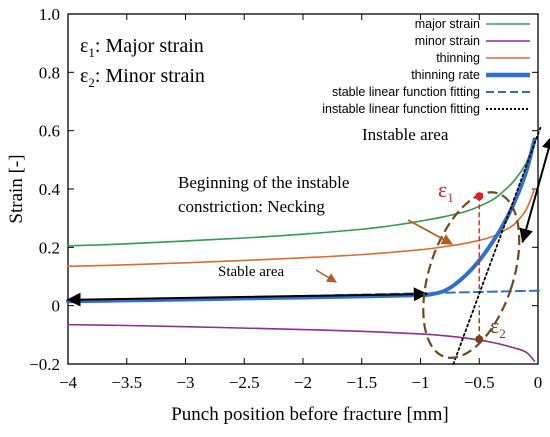 This screenshot has width=550, height=437. Describe the element at coordinates (251, 206) in the screenshot. I see `necking-label-line2: constriction: Necking` at that location.